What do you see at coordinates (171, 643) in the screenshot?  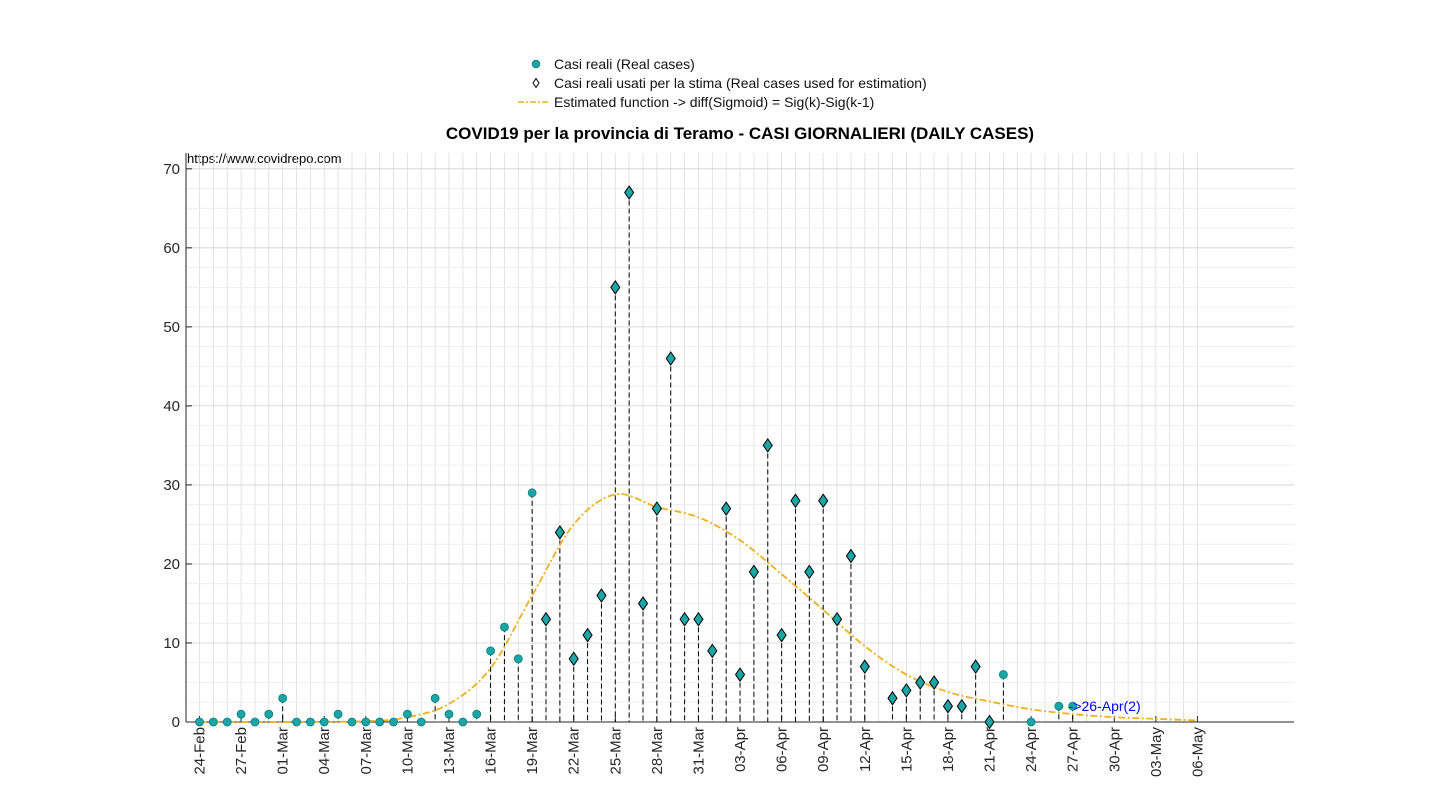 I see `y-tick-label: 10` at bounding box center [171, 643].